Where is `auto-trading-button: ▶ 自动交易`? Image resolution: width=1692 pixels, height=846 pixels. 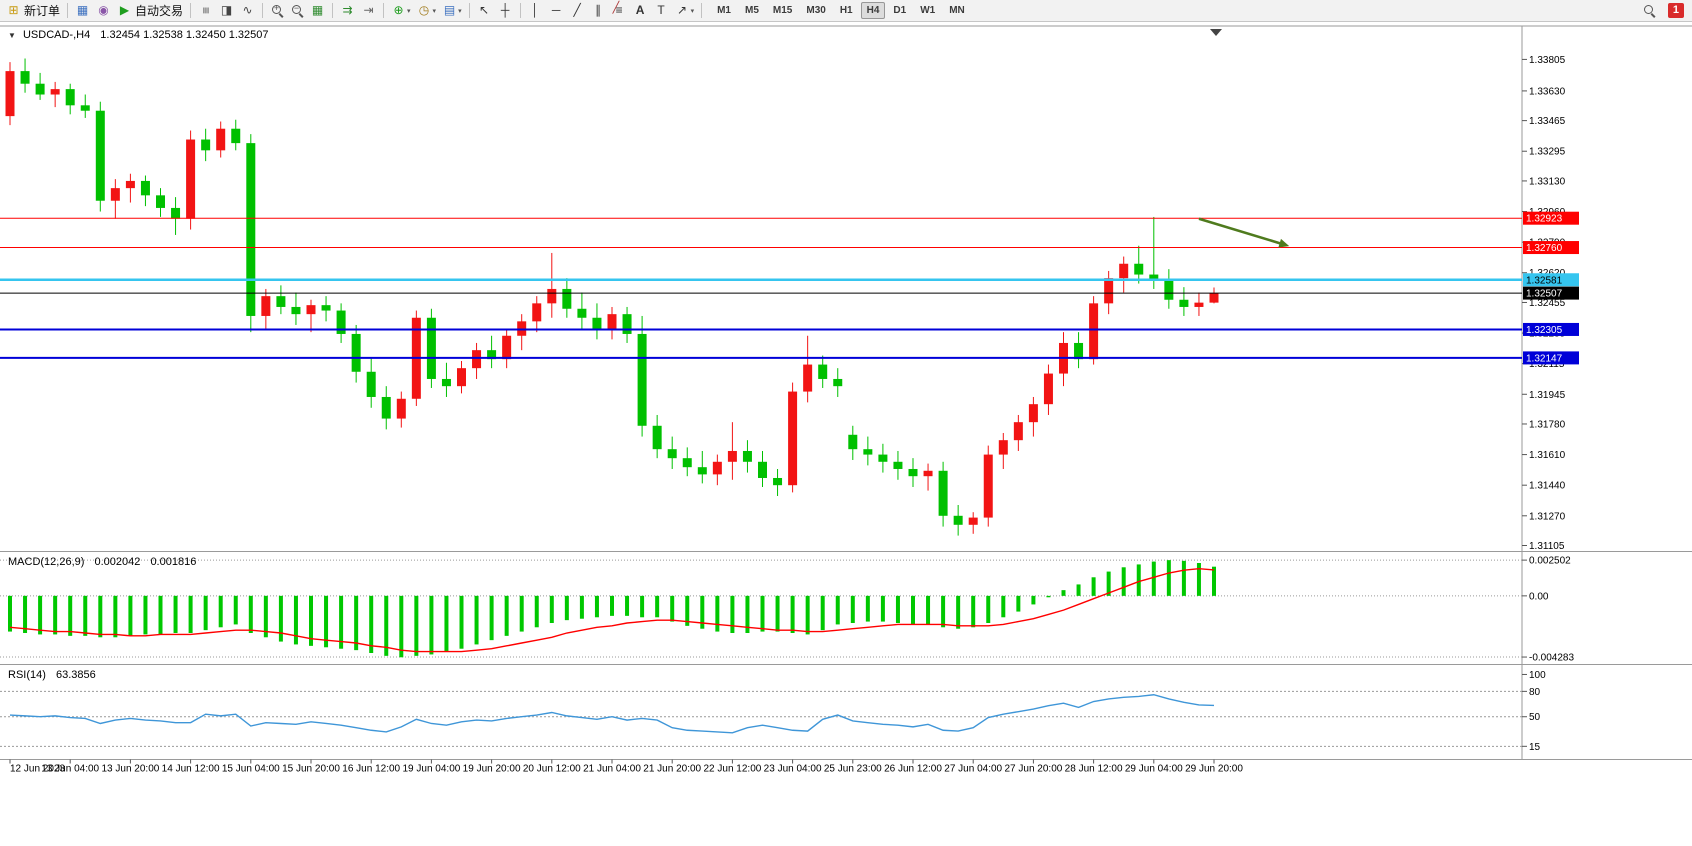
auto-trading-button: ▶ 自动交易 is located at coordinates (150, 11).